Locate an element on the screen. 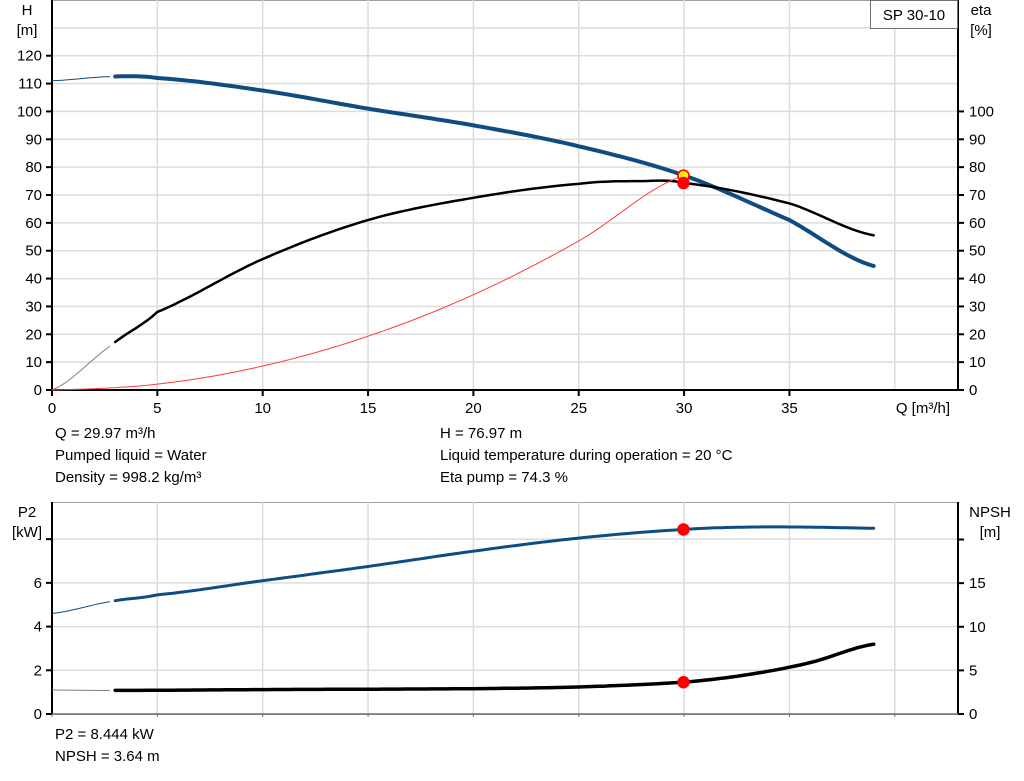  y-tick-label-left: 6 is located at coordinates (38, 583).